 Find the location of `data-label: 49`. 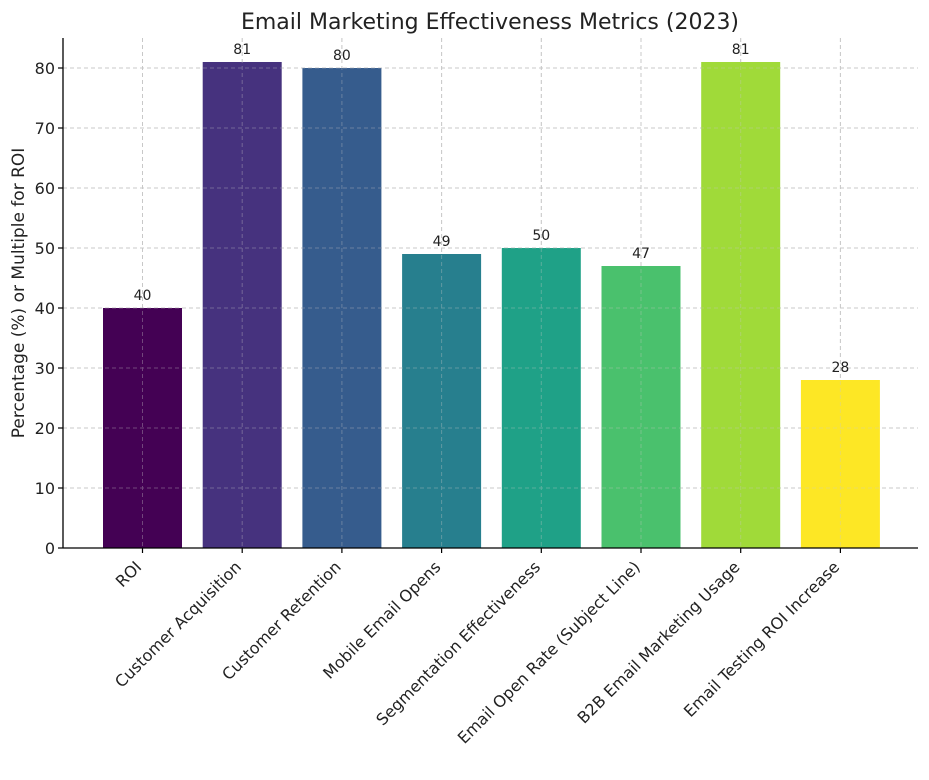

data-label: 49 is located at coordinates (442, 242).